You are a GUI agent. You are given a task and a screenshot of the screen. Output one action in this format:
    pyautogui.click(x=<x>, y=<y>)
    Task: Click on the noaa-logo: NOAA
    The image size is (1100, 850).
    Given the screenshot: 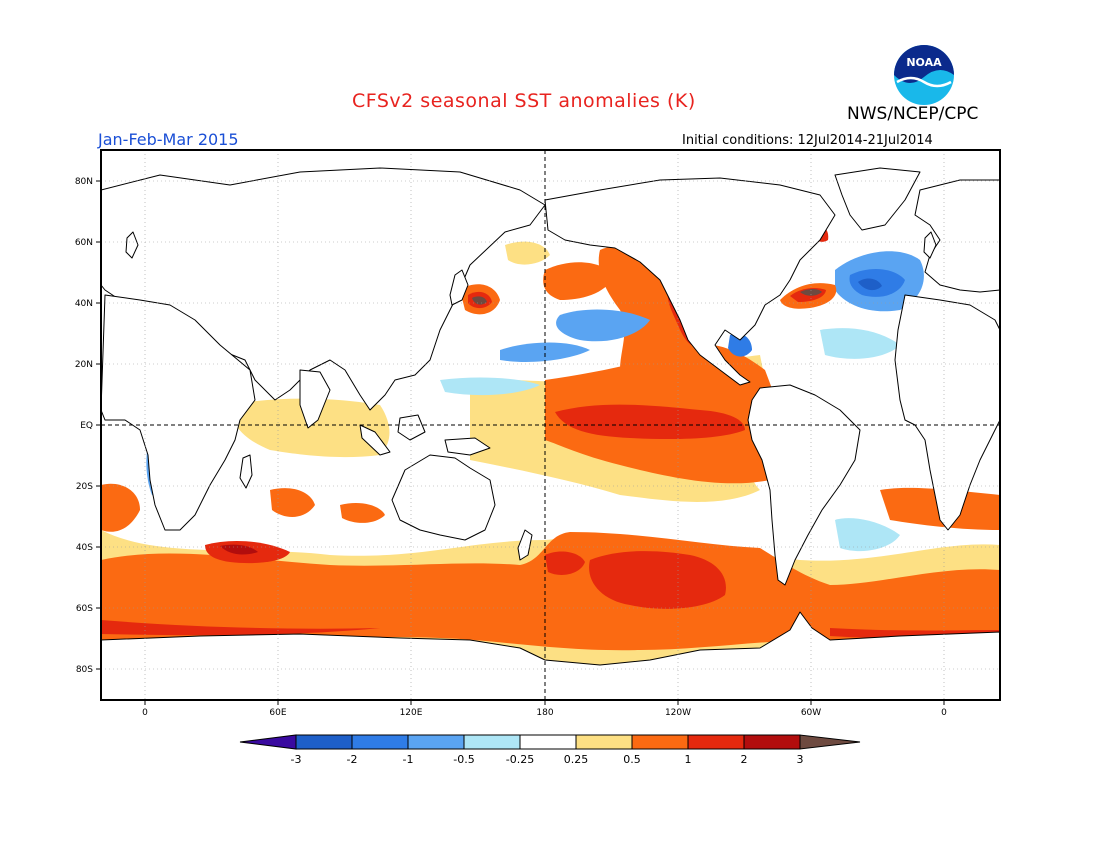 What is the action you would take?
    pyautogui.click(x=924, y=75)
    